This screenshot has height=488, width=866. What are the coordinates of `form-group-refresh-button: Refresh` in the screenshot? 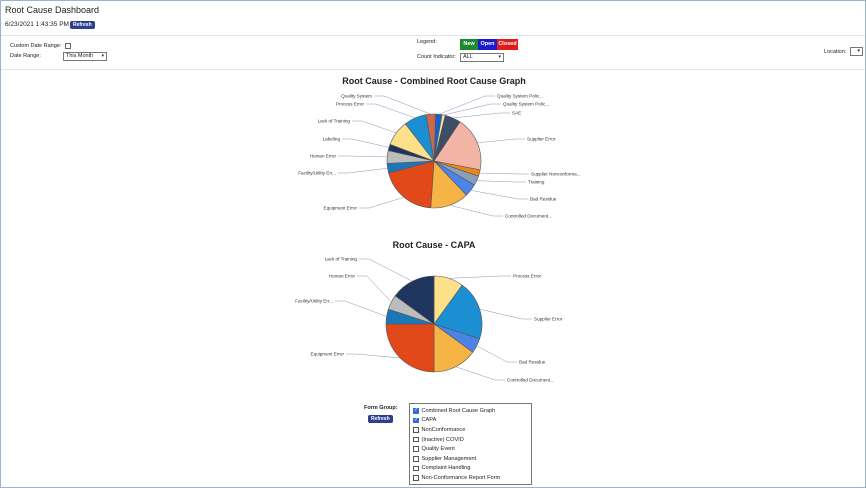 It's located at (380, 419).